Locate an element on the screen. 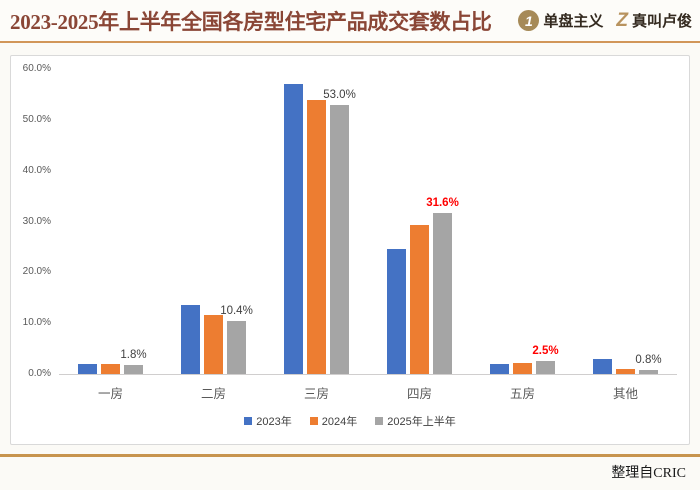 The width and height of the screenshot is (700, 490). bar-2024年-五房 is located at coordinates (522, 368).